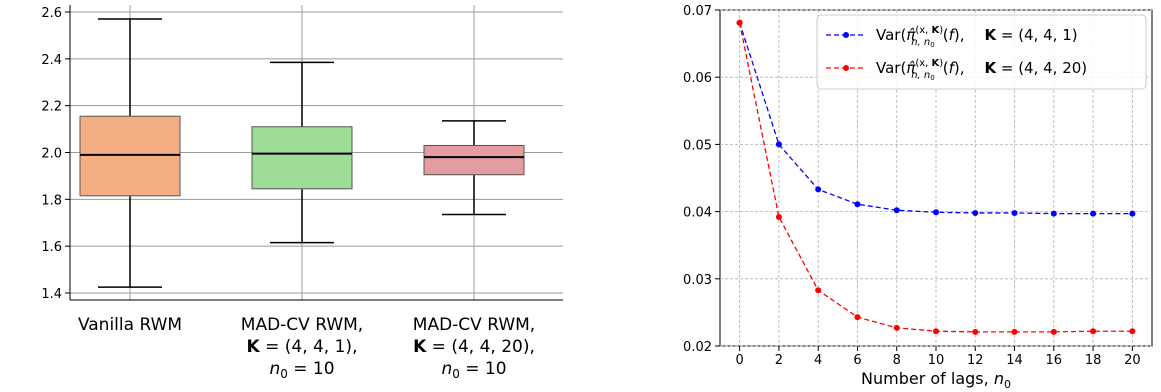  Describe the element at coordinates (51, 154) in the screenshot. I see `y-tick-label: 2.0` at that location.